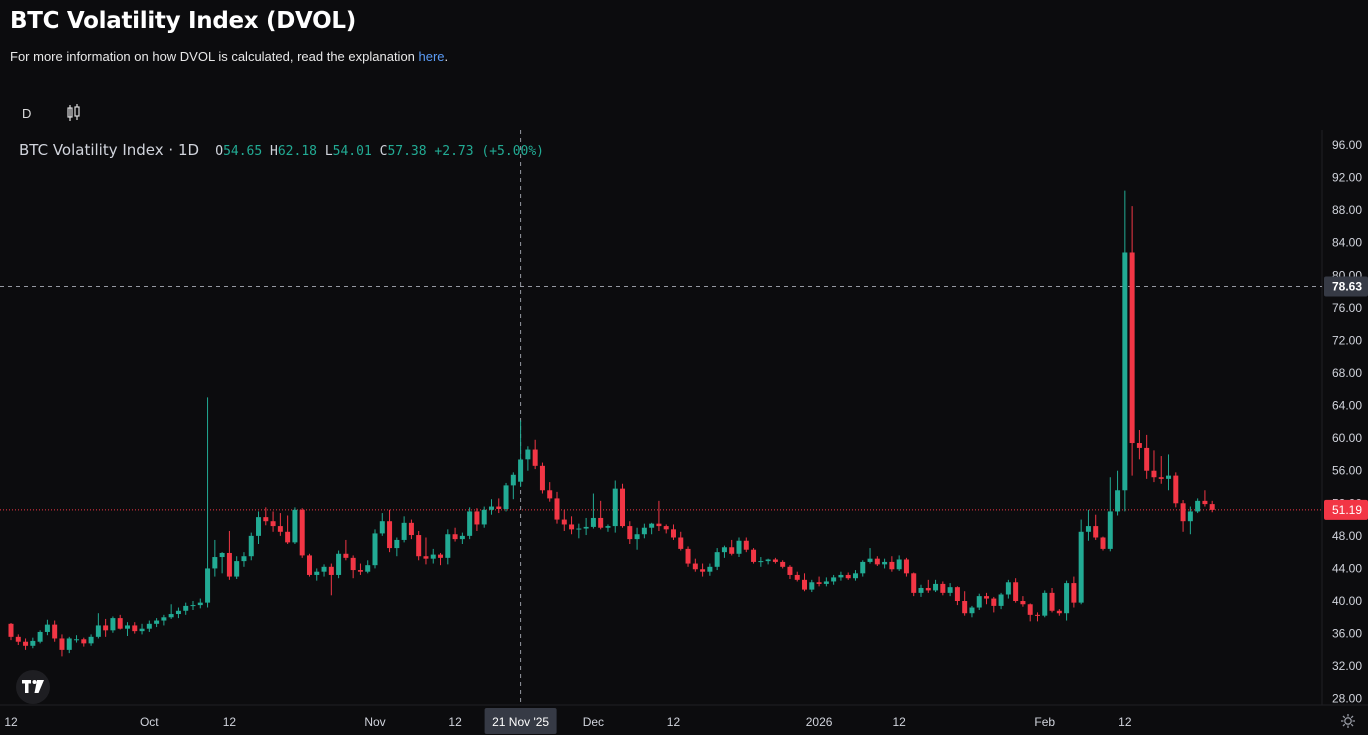 This screenshot has width=1368, height=735. Describe the element at coordinates (1347, 634) in the screenshot. I see `y-tick-label: 36.00` at that location.